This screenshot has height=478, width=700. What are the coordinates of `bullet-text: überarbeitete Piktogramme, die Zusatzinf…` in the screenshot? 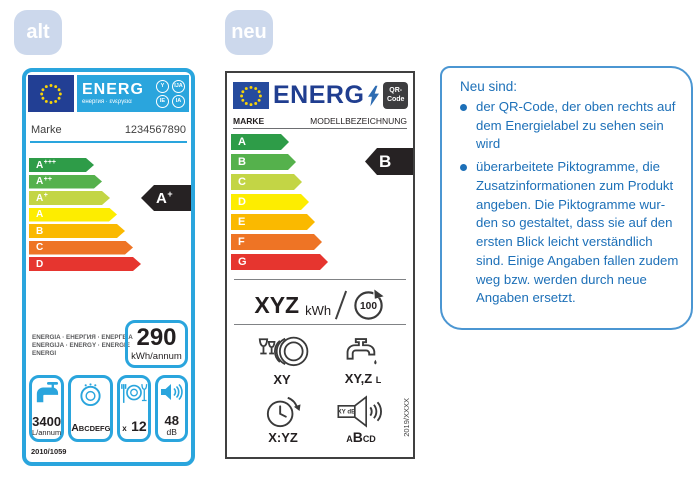 It's located at (577, 232).